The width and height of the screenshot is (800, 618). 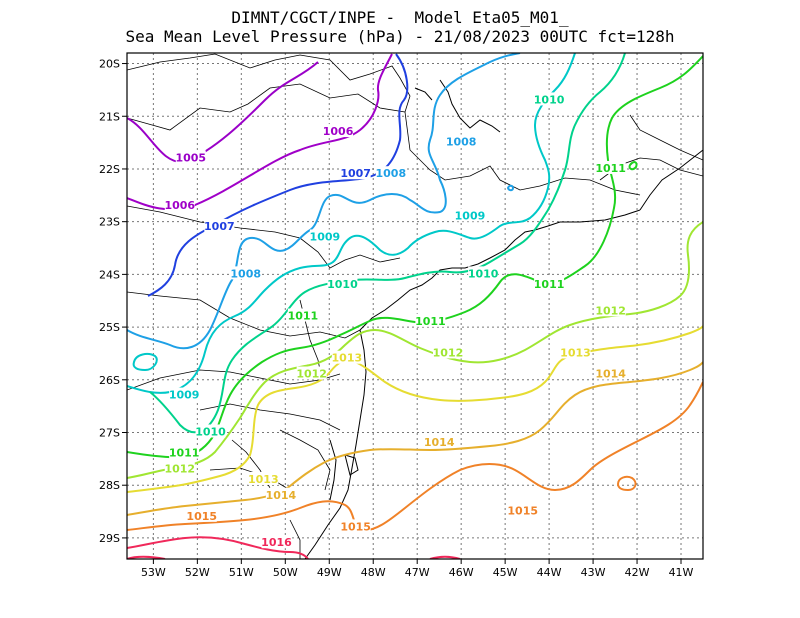 I want to click on contour-label-1016: 1016, so click(x=276, y=542).